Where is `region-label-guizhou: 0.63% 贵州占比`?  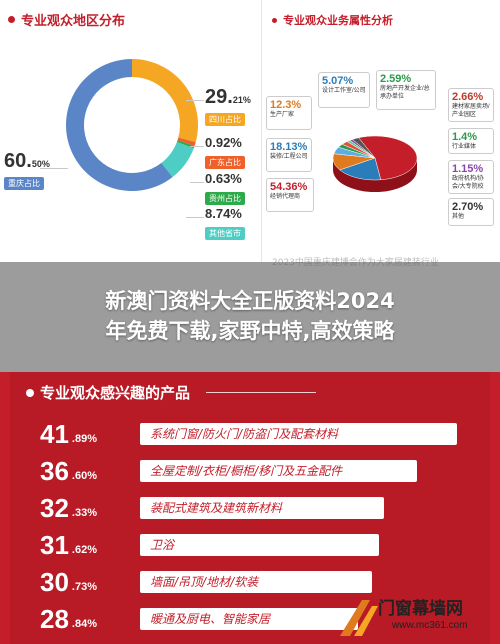
region-label-guizhou: 0.63% 贵州占比 is located at coordinates (225, 188).